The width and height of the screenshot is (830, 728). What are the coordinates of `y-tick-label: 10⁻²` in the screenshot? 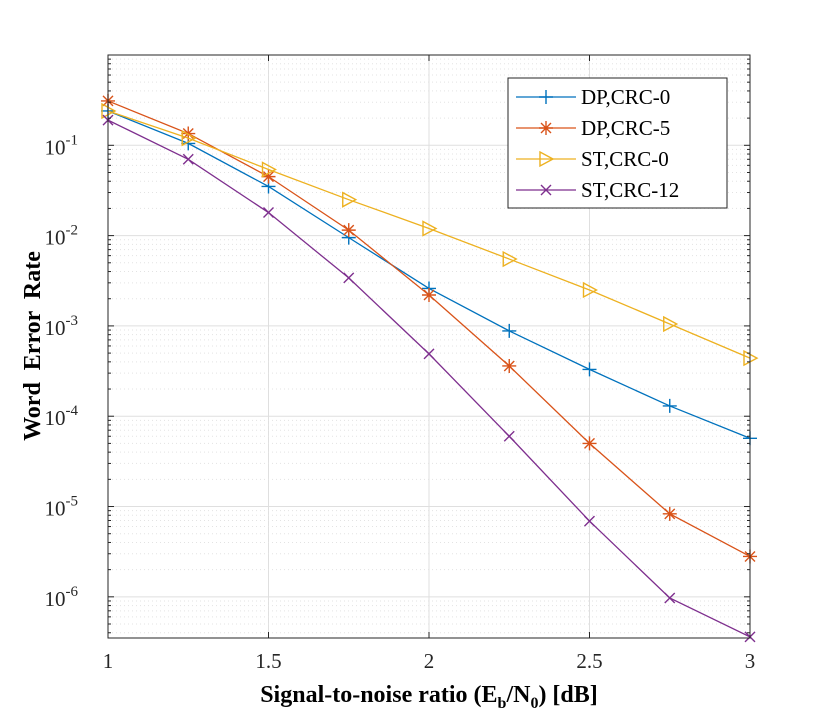 It's located at (62, 236).